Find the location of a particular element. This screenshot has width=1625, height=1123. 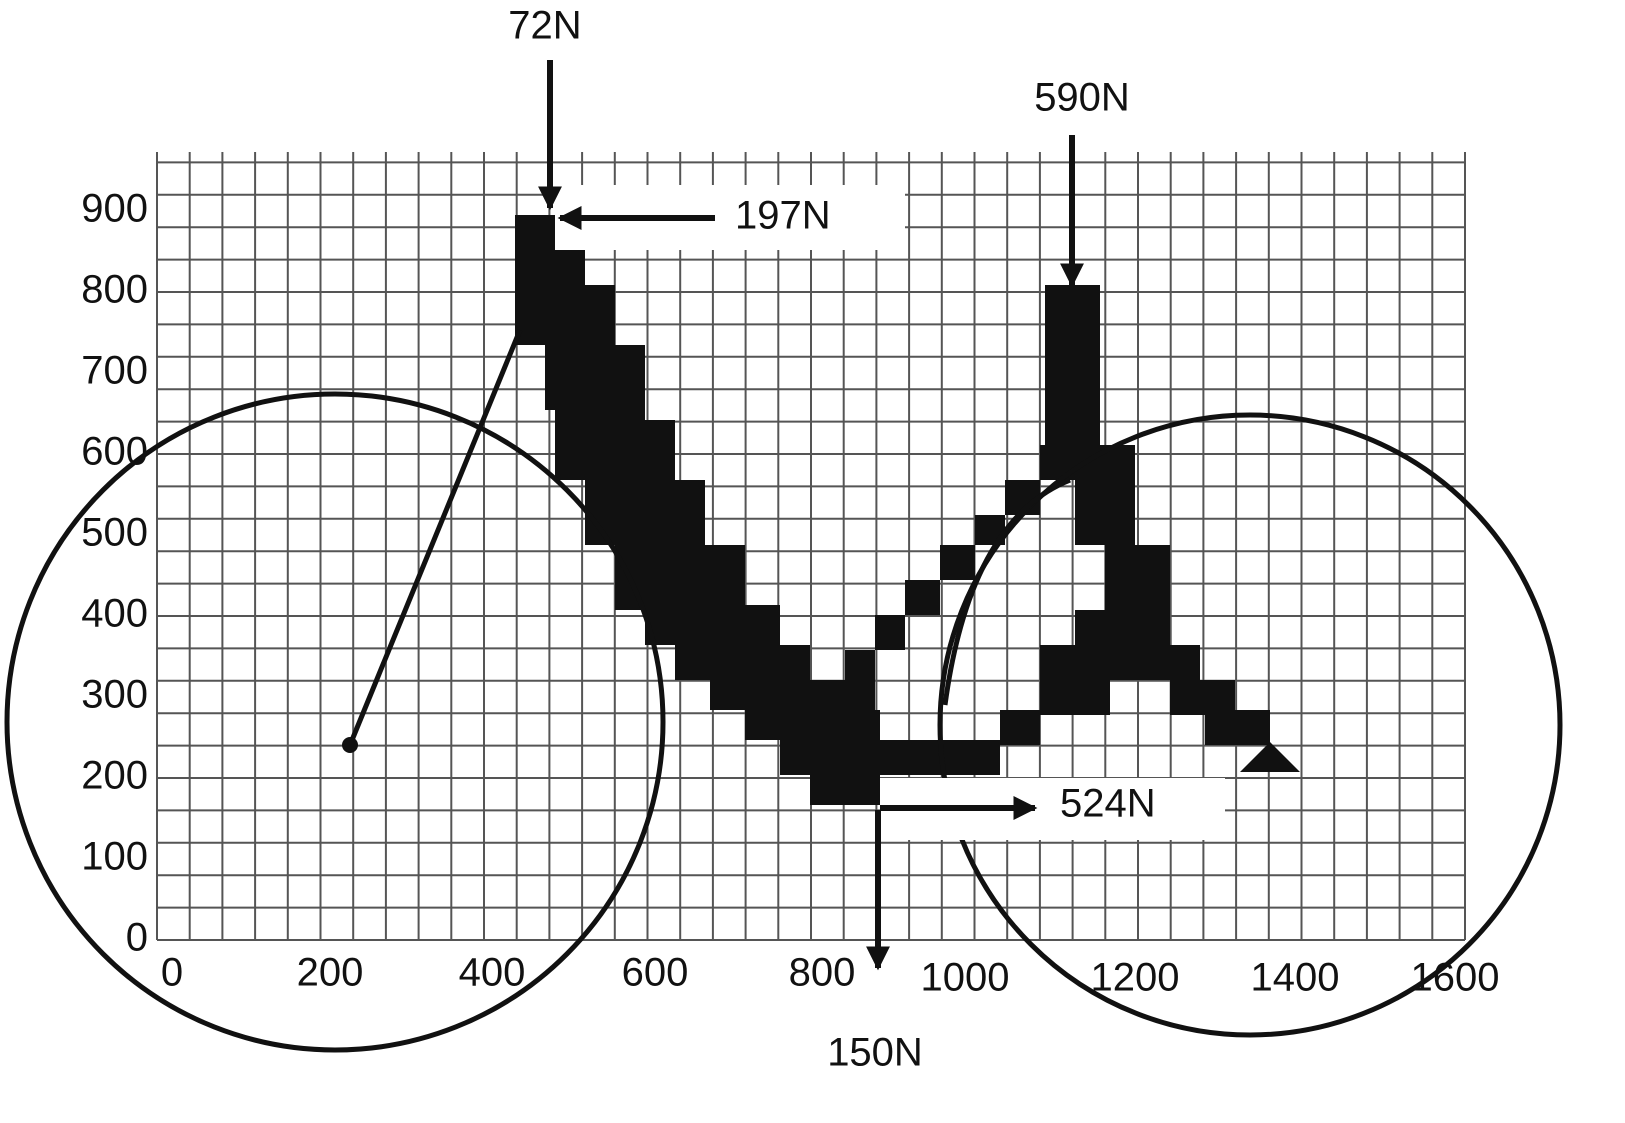

rear-dropout is located at coordinates (1270, 757).